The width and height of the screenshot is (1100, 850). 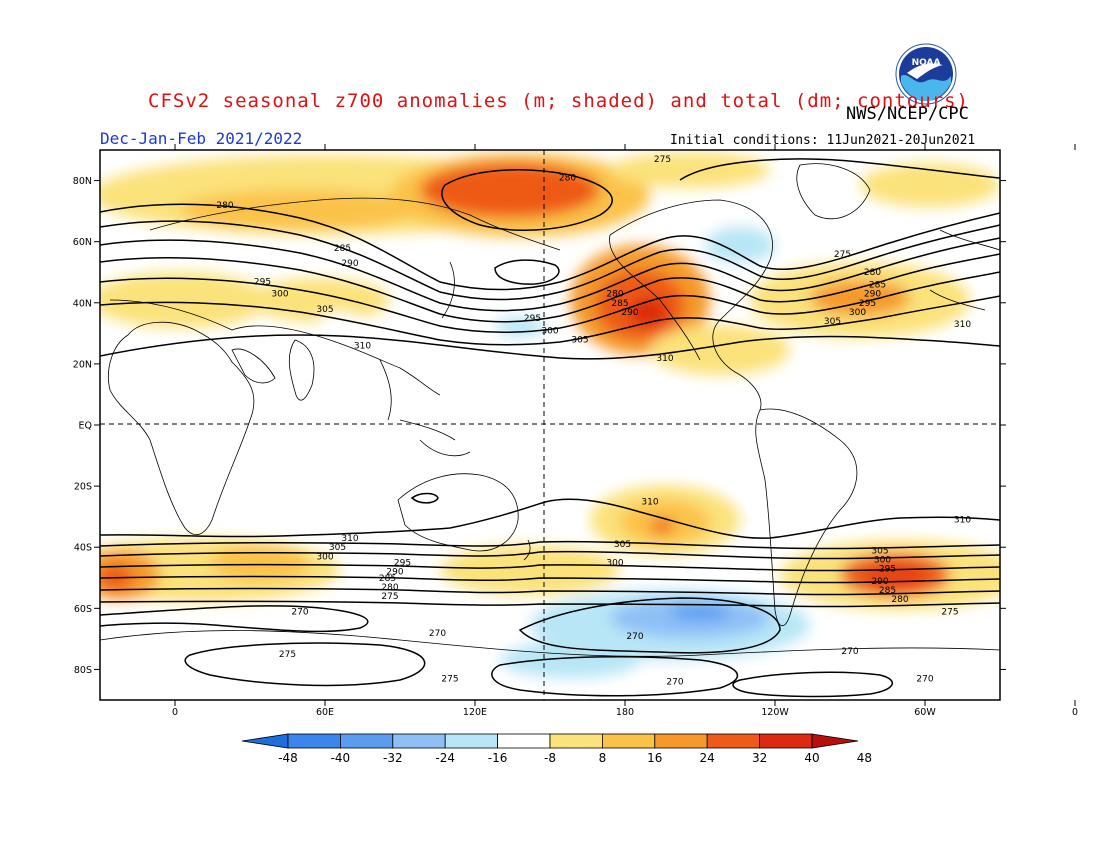 What do you see at coordinates (83, 548) in the screenshot?
I see `lat-tick-label: 40S` at bounding box center [83, 548].